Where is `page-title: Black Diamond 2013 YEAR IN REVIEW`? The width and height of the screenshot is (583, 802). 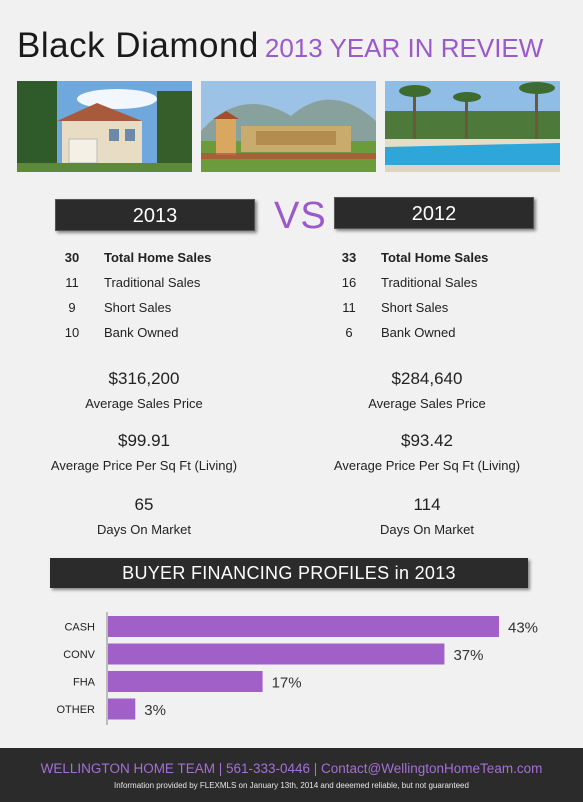 page-title: Black Diamond 2013 YEAR IN REVIEW is located at coordinates (280, 46).